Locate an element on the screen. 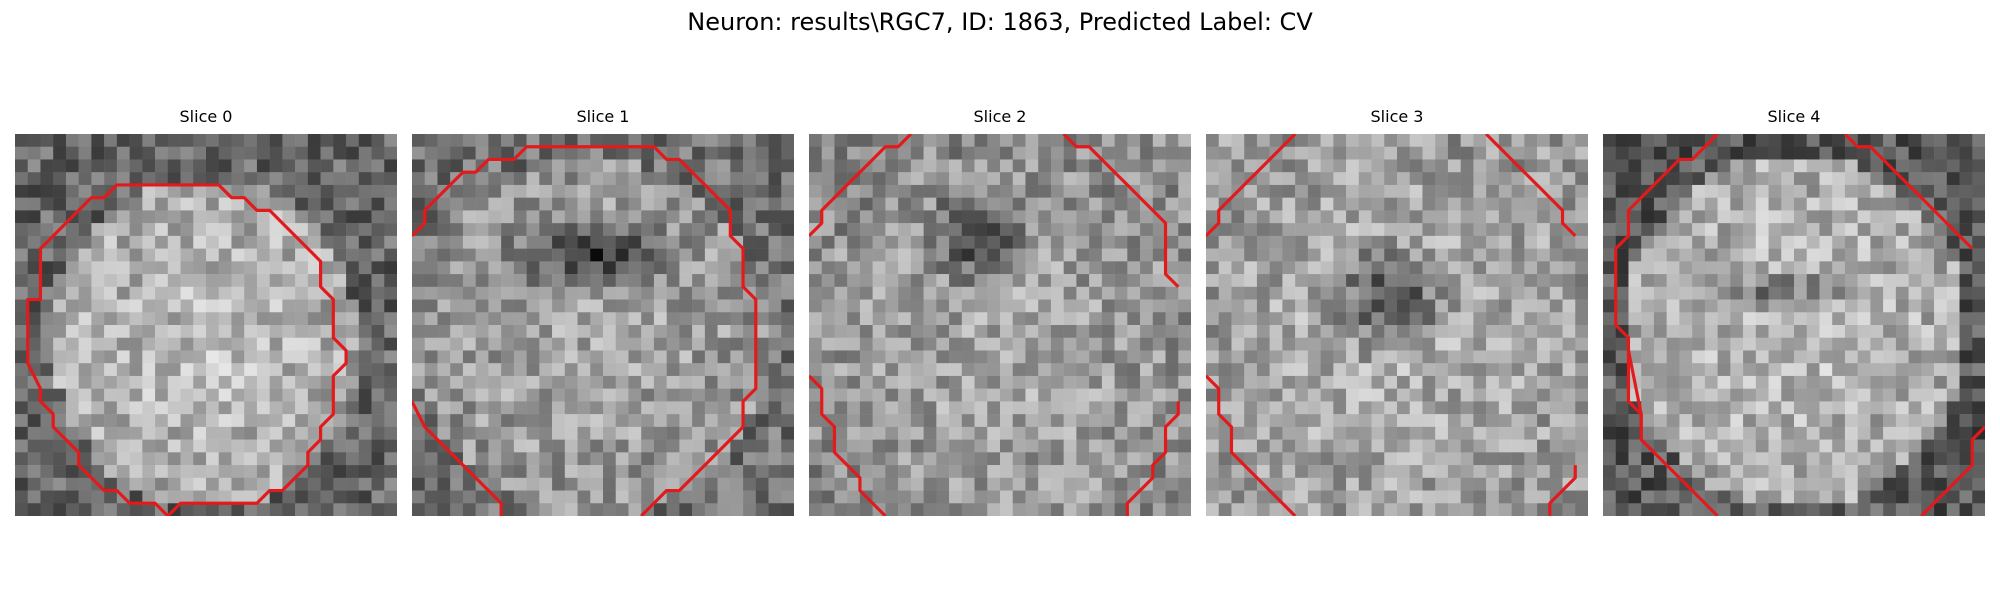 The height and width of the screenshot is (600, 2000). slice-panel-3: Slice 3 is located at coordinates (1397, 312).